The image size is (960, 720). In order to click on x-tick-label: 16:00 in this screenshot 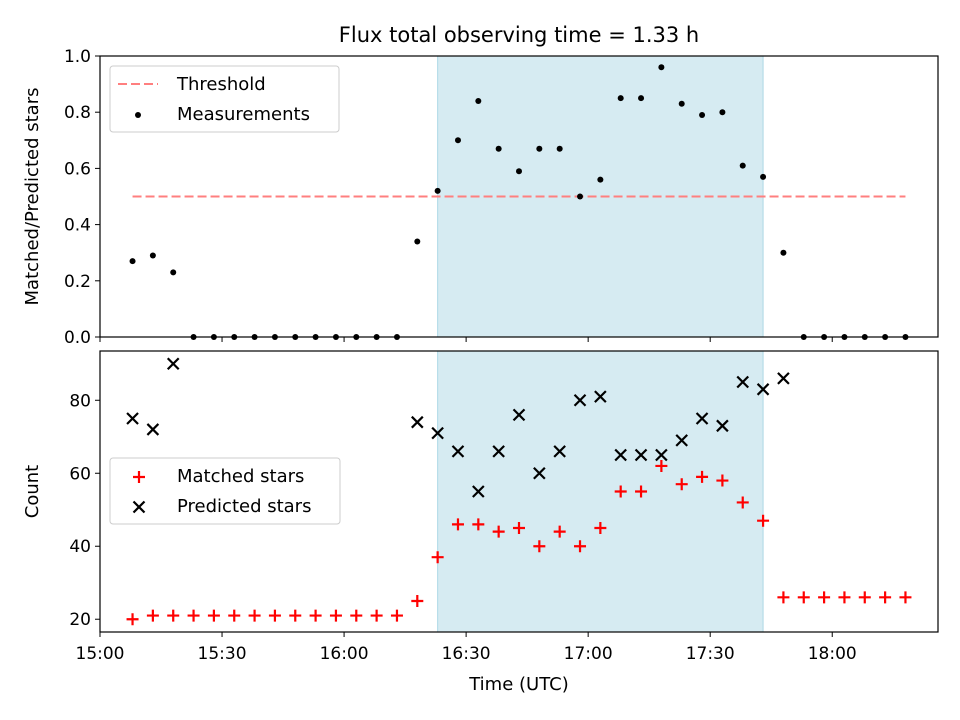, I will do `click(344, 654)`.